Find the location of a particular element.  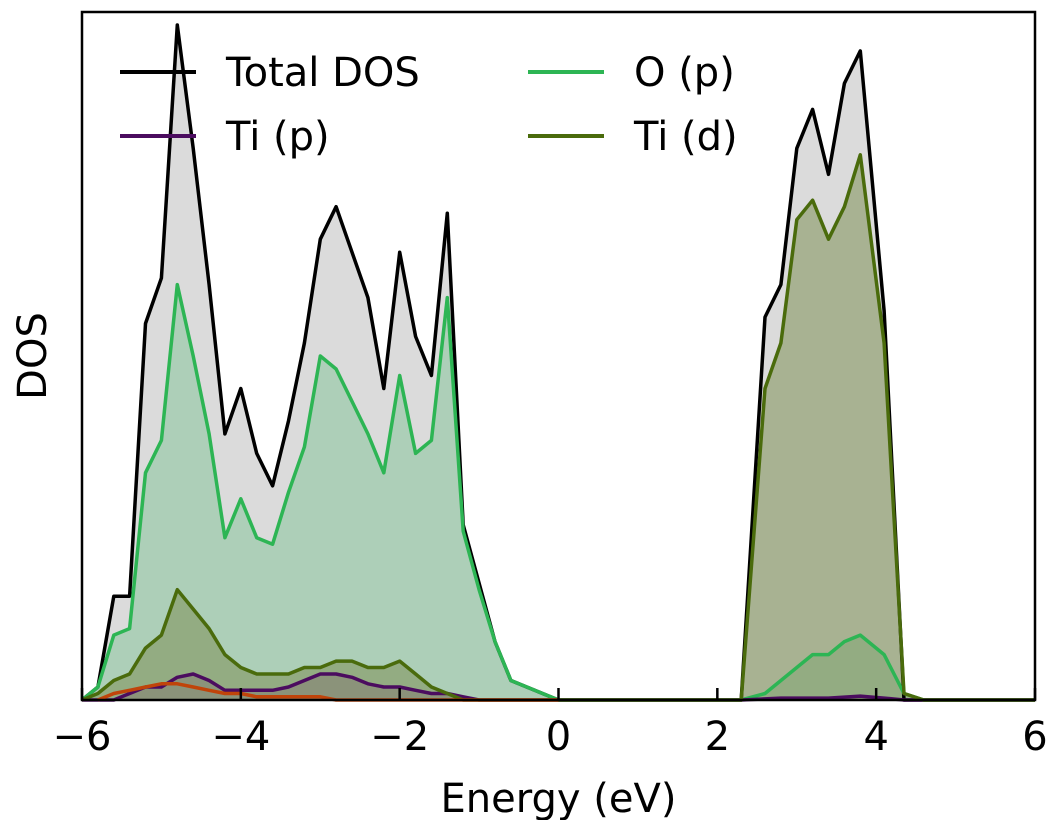

x-axis-label: Energy (eV) is located at coordinates (559, 798).